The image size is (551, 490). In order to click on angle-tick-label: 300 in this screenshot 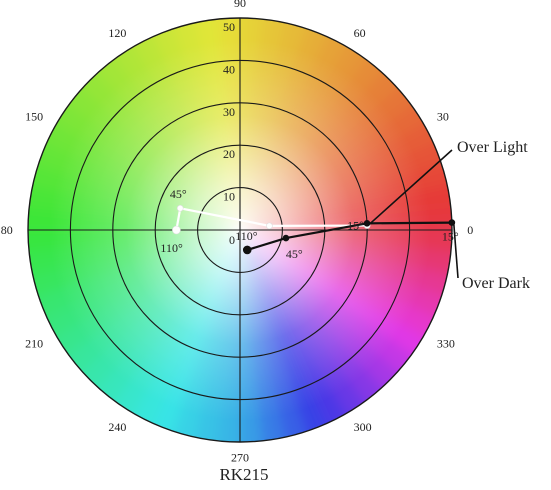, I will do `click(363, 427)`.